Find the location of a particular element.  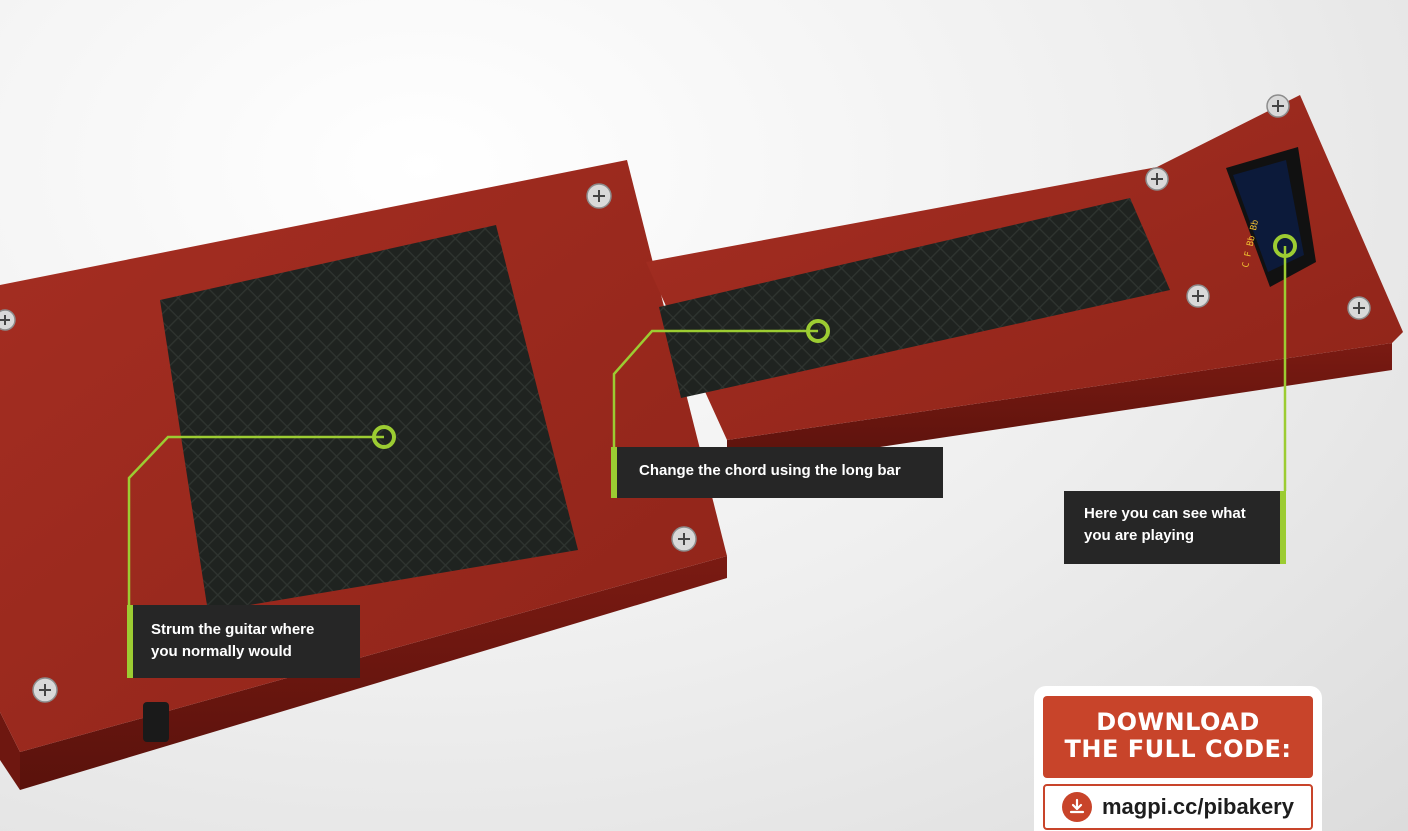

callout-display-line-1: Here you can see what is located at coordinates (1165, 513).